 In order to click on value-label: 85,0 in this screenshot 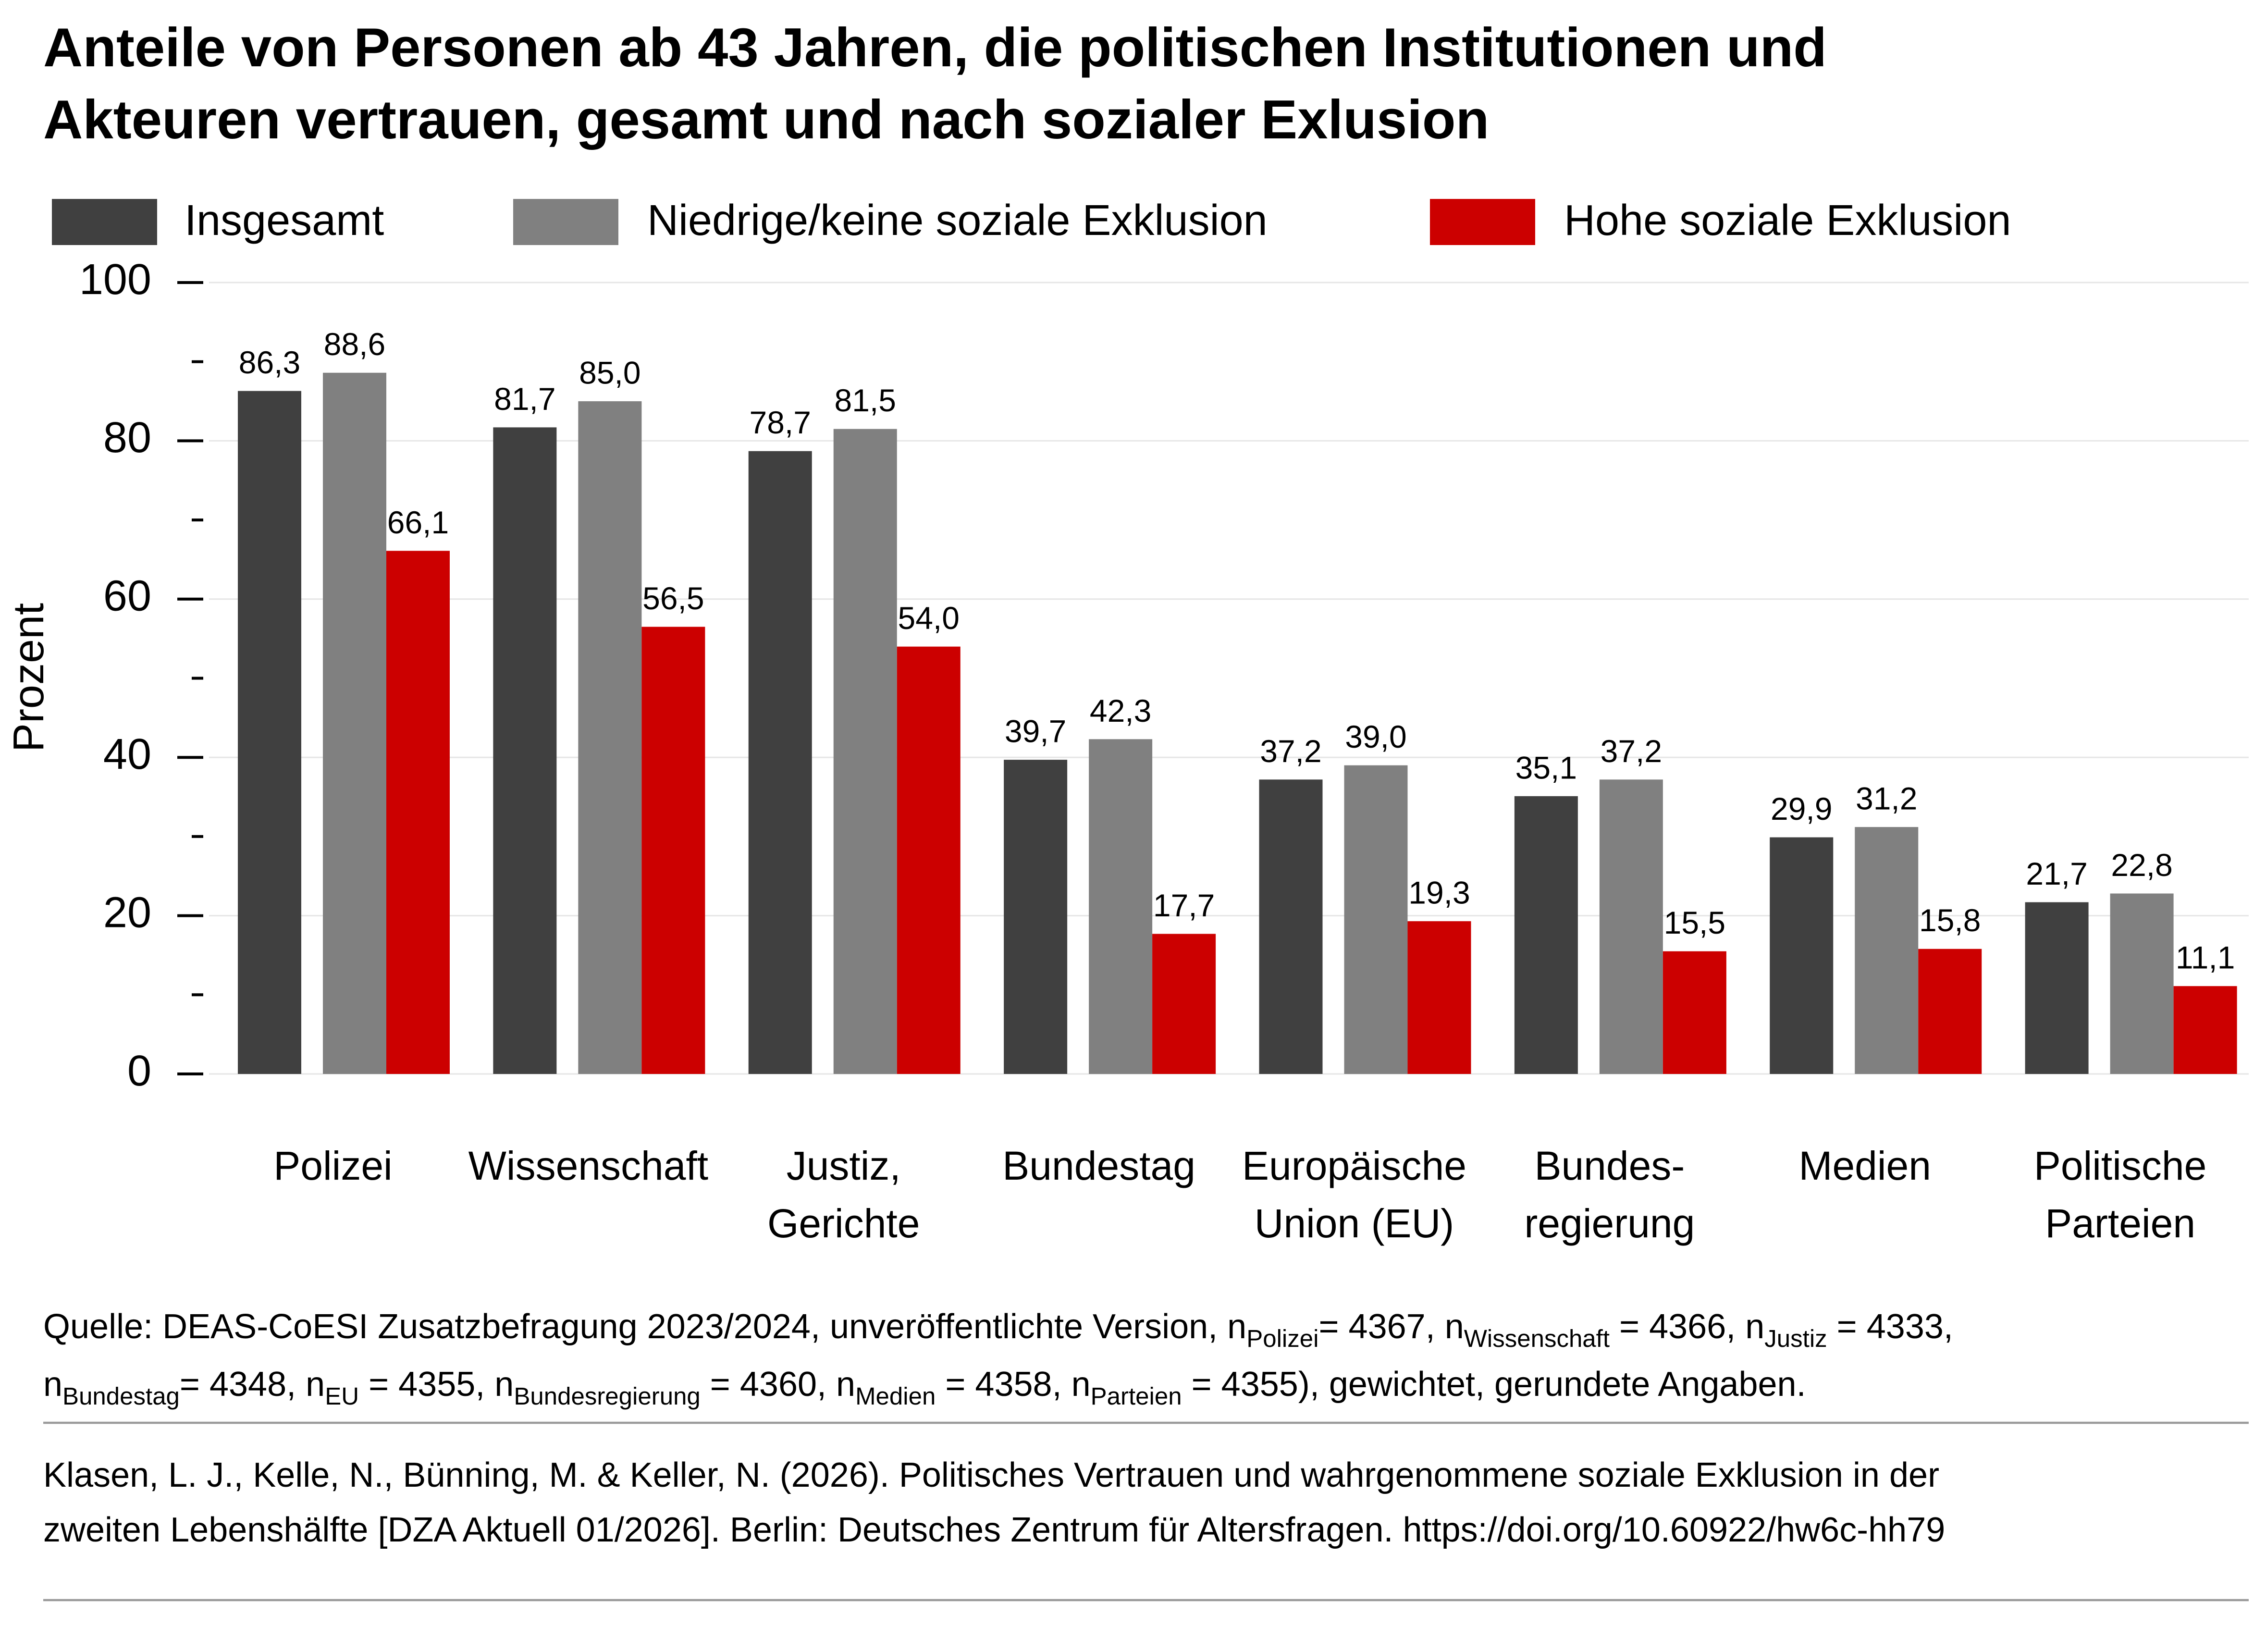, I will do `click(609, 372)`.